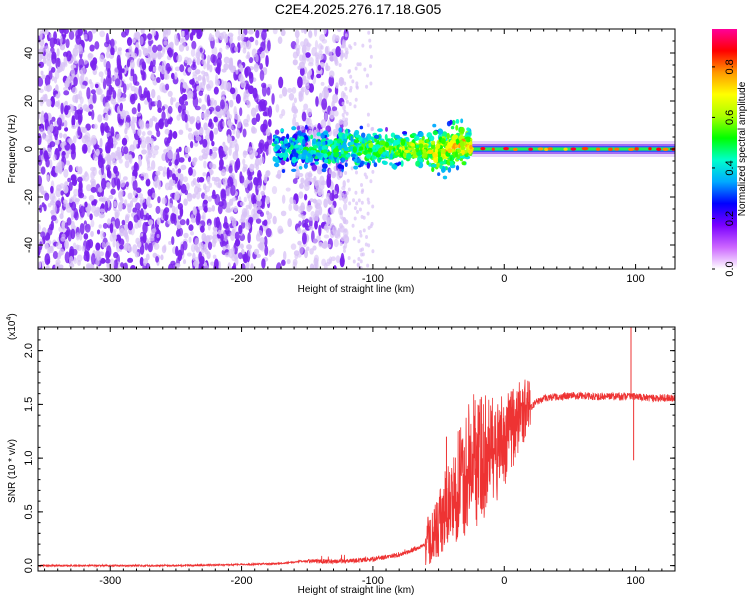 This screenshot has width=750, height=600. What do you see at coordinates (12, 149) in the screenshot?
I see `spectrogram-y-axis-label: Frequency (Hz)` at bounding box center [12, 149].